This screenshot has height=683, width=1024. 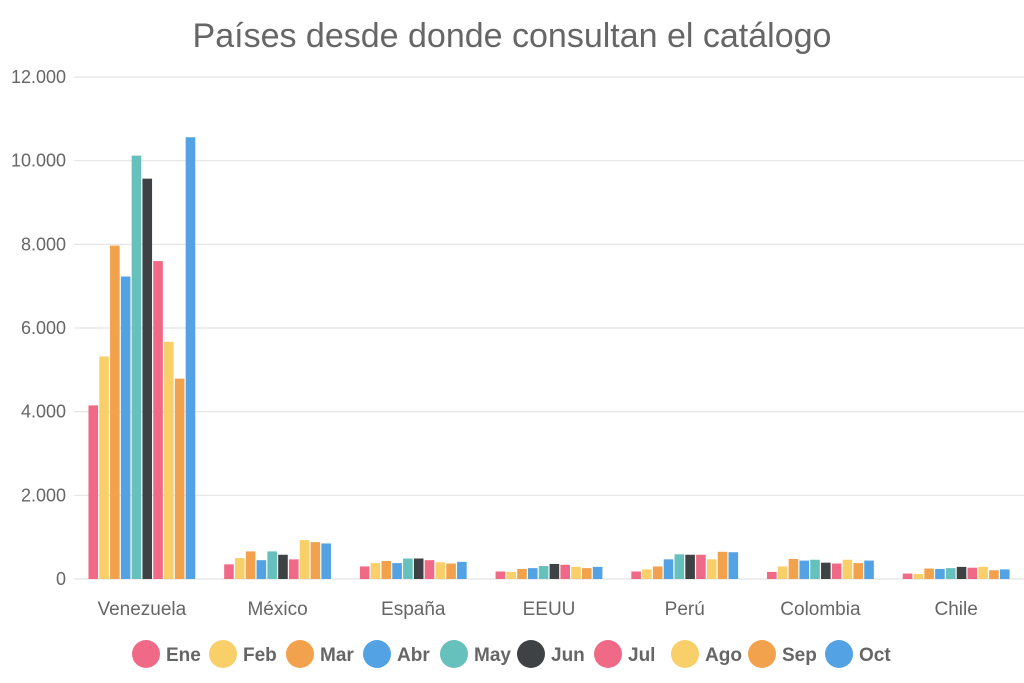 What do you see at coordinates (61, 579) in the screenshot?
I see `y-tick-label: 0` at bounding box center [61, 579].